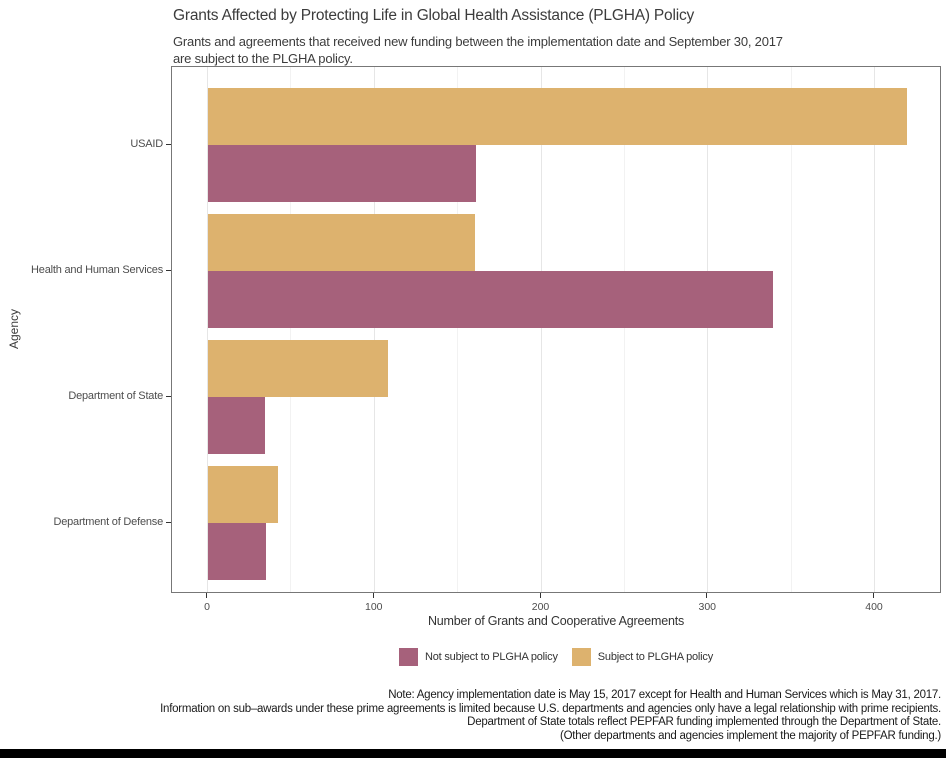 Image resolution: width=946 pixels, height=758 pixels. I want to click on bar-usaid-subject-to-plgha-policy, so click(557, 116).